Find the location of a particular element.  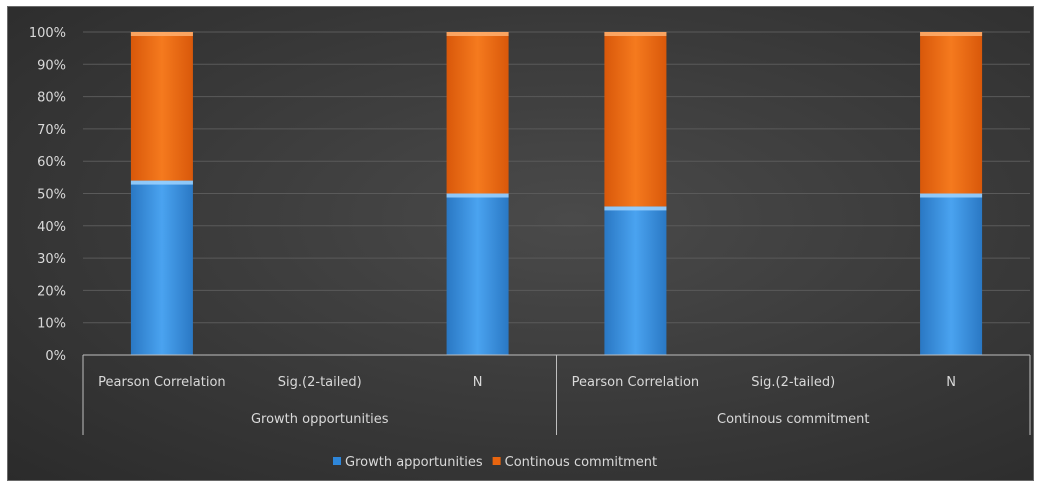

x-group-label: Growth opportunities is located at coordinates (320, 419).